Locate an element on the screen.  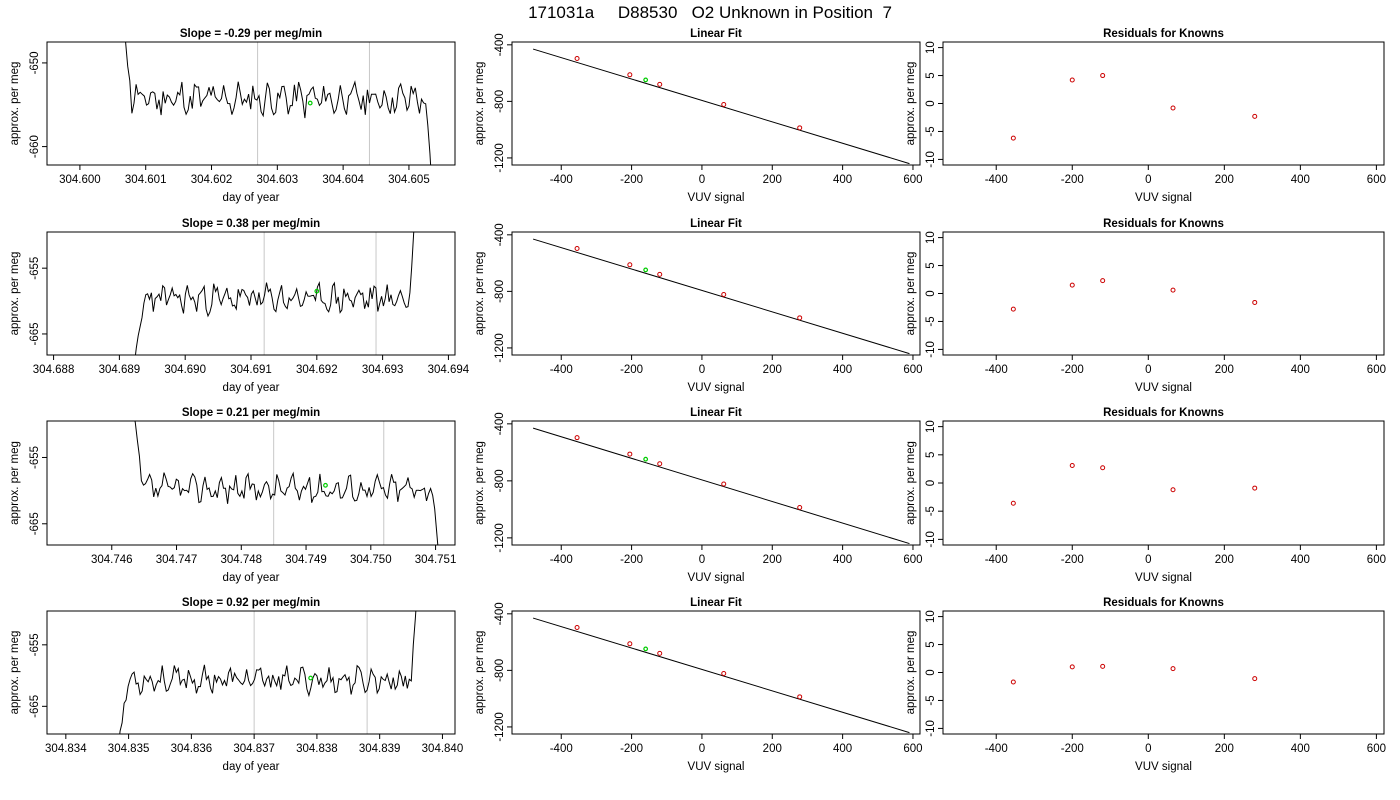
y-tick-label: -800 is located at coordinates (500, 291).